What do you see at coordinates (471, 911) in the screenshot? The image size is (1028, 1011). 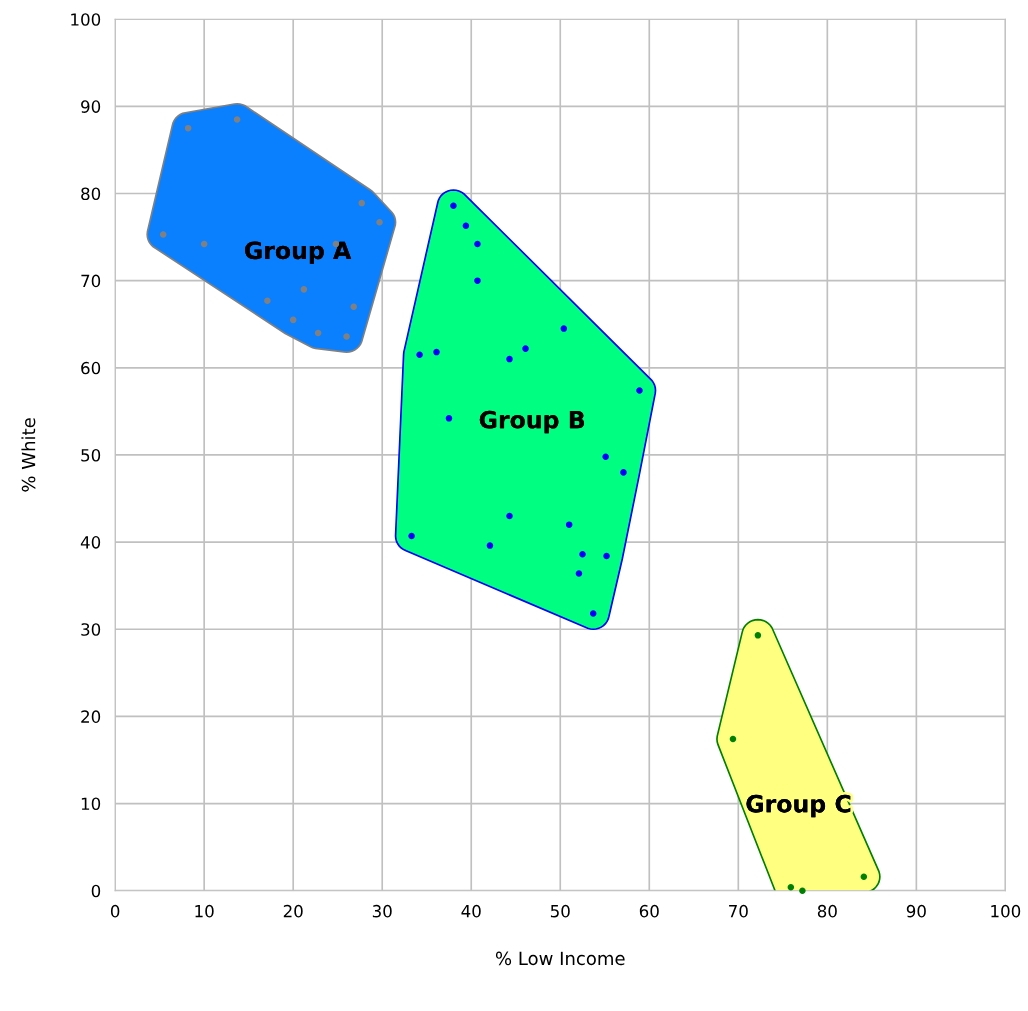 I see `x-tick-label: 40` at bounding box center [471, 911].